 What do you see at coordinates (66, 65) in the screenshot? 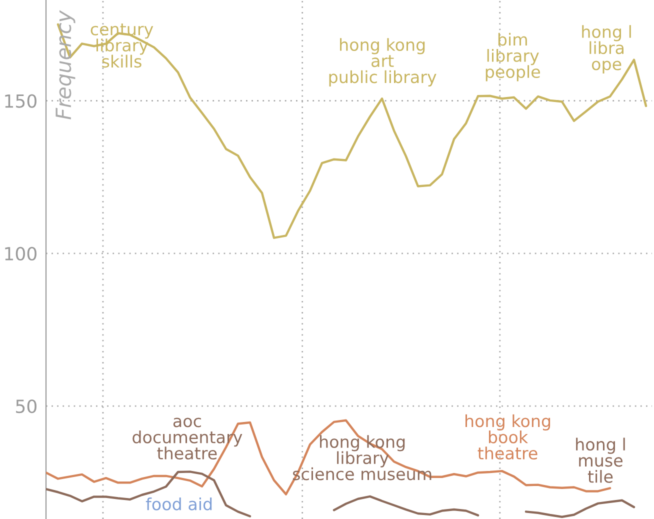
I see `y-axis-title: Frequency` at bounding box center [66, 65].